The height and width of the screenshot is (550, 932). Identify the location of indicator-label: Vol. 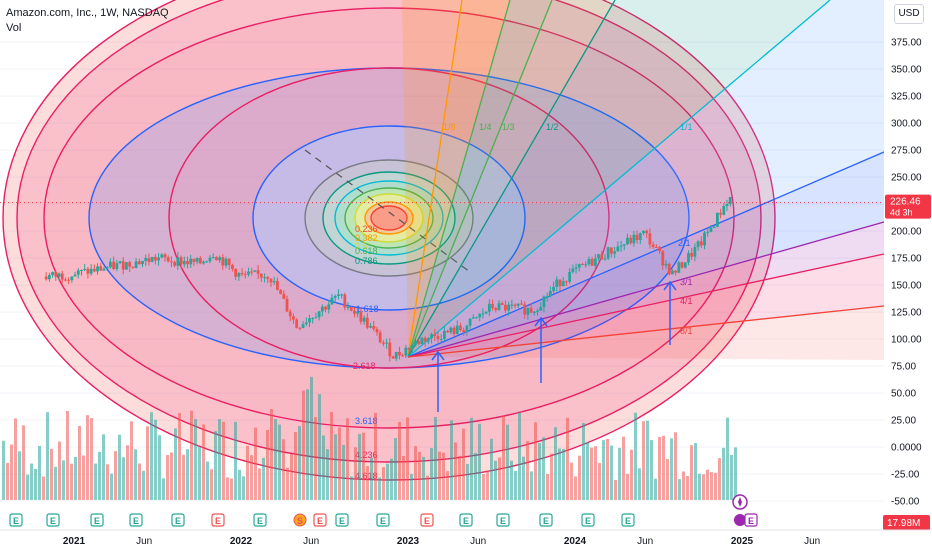
(14, 28).